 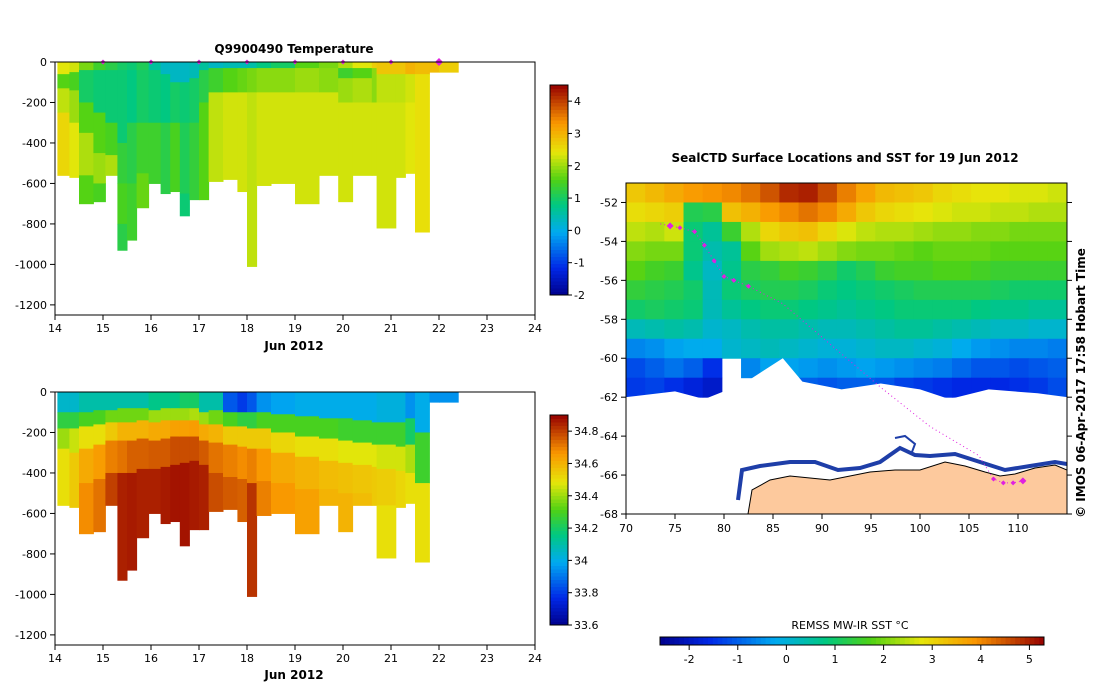 What do you see at coordinates (734, 280) in the screenshot?
I see `surface-location-marker` at bounding box center [734, 280].